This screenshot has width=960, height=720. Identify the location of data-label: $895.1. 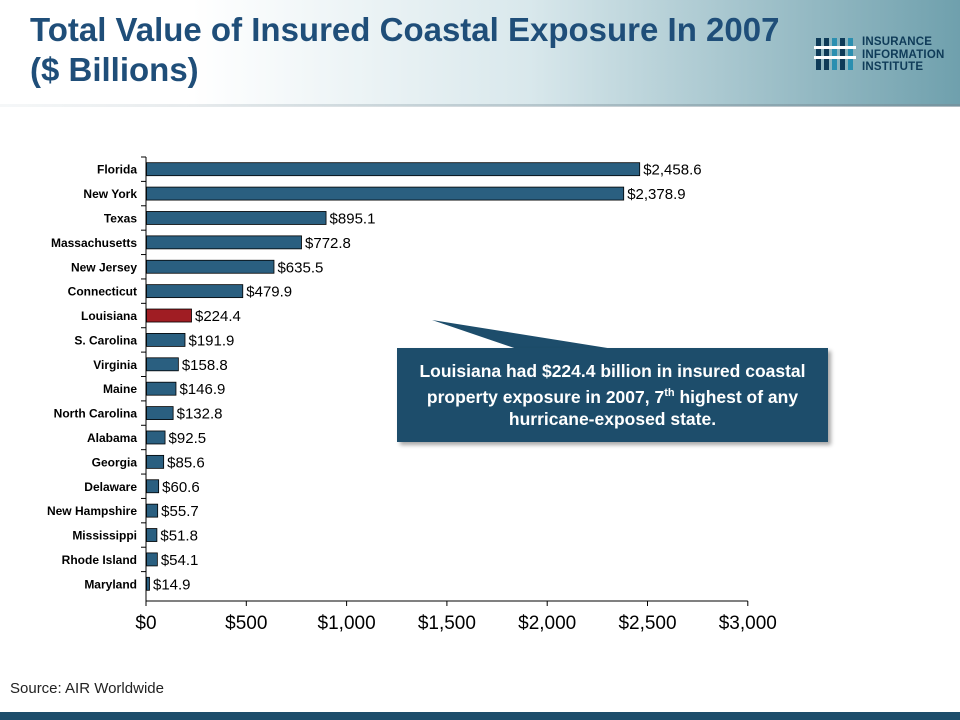
(353, 218).